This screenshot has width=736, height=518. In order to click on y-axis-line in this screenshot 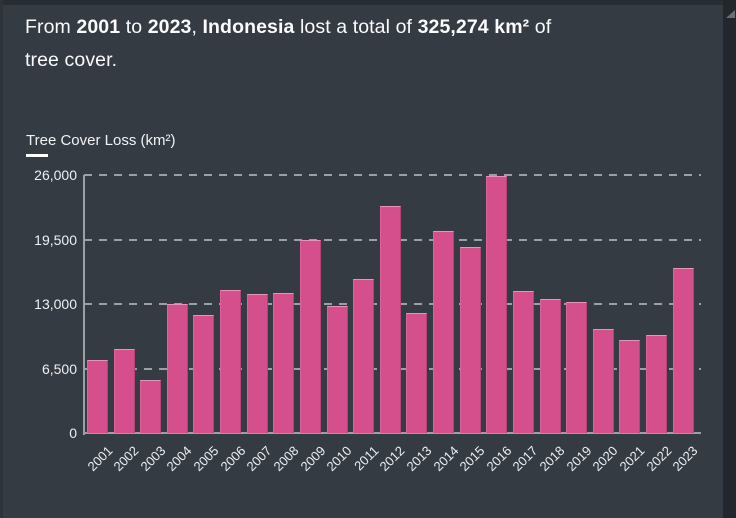, I will do `click(84, 305)`.